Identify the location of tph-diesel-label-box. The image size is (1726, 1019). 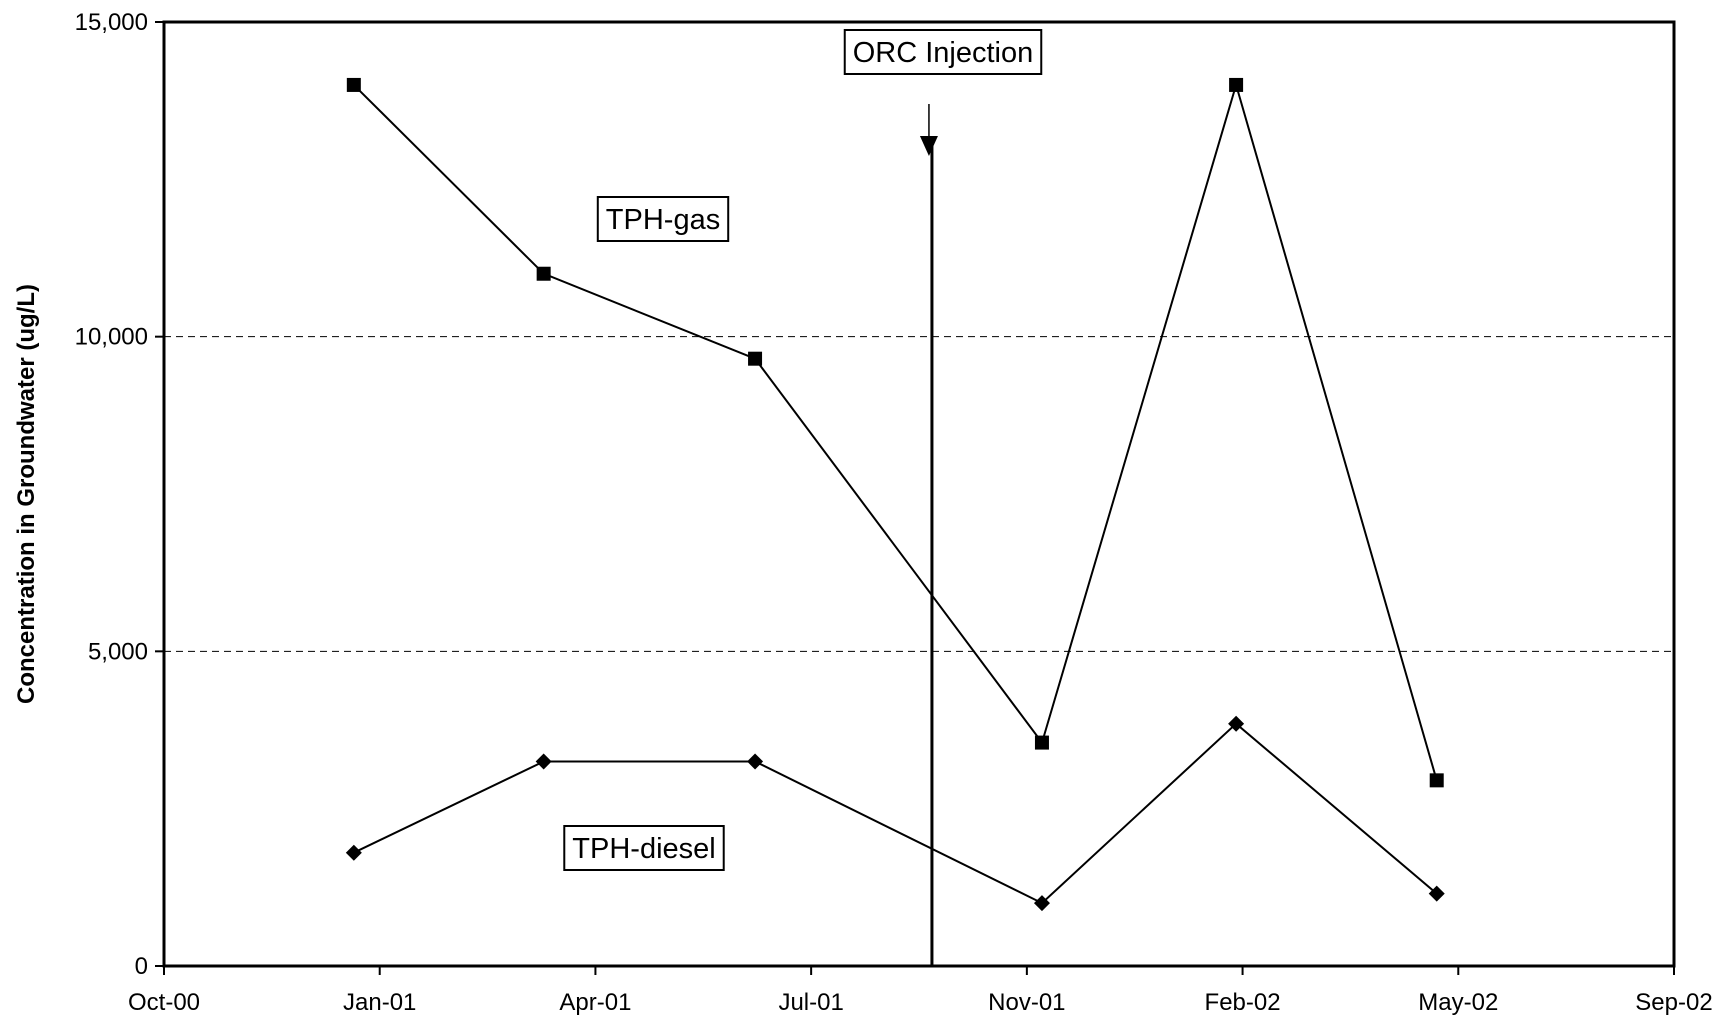
(644, 848).